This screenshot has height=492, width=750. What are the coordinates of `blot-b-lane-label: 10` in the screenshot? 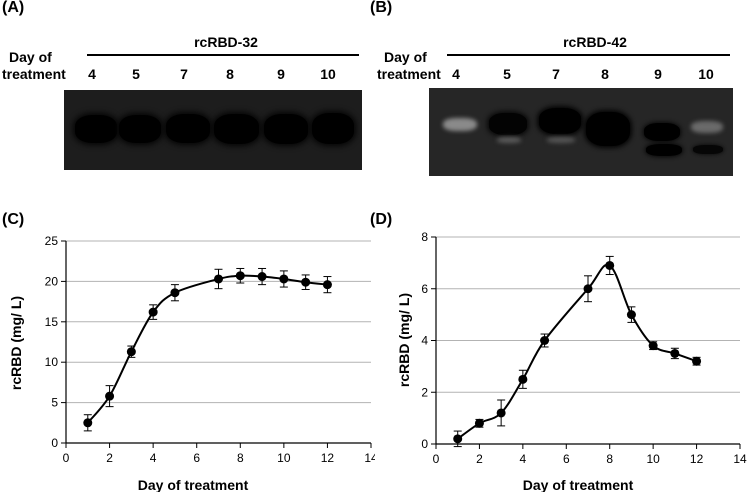 It's located at (706, 74).